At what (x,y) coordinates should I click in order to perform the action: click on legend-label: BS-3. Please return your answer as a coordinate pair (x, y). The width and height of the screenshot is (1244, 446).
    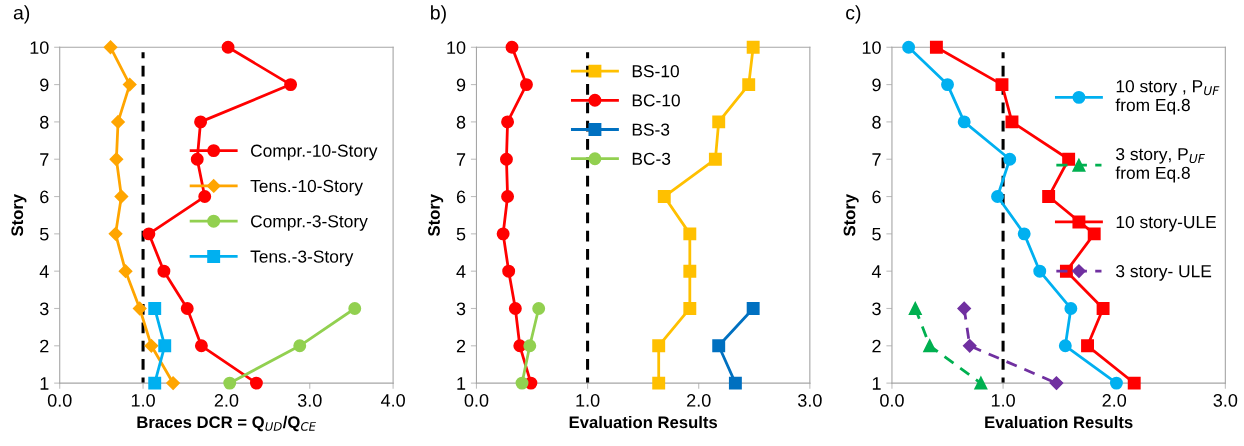
    Looking at the image, I should click on (651, 129).